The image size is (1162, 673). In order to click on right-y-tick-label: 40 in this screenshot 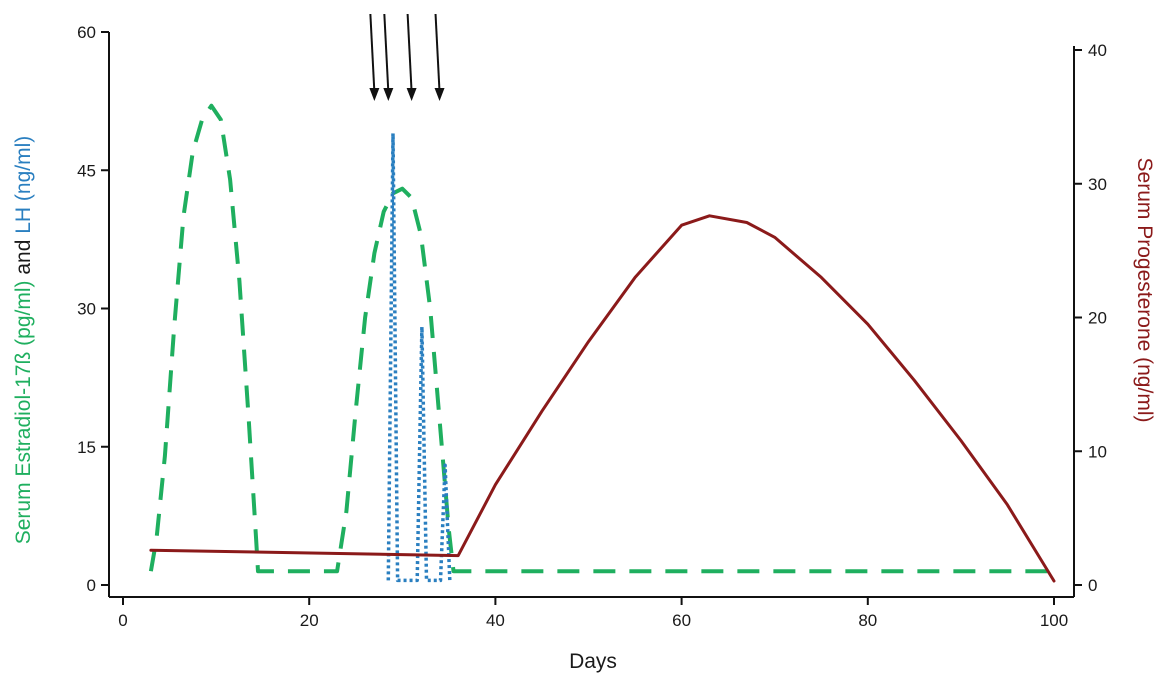, I will do `click(1097, 50)`.